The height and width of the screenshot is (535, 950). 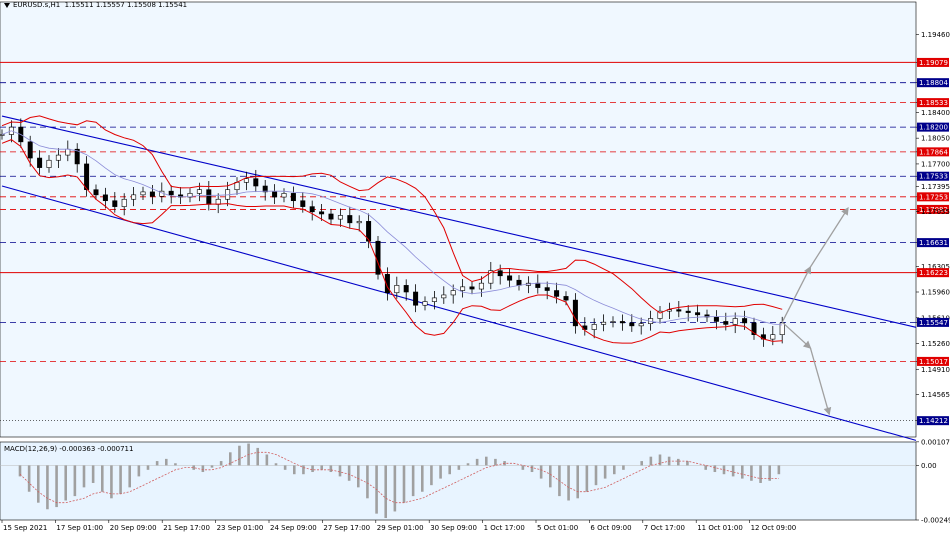 I want to click on price-tag-label: 1.16223, so click(x=933, y=273).